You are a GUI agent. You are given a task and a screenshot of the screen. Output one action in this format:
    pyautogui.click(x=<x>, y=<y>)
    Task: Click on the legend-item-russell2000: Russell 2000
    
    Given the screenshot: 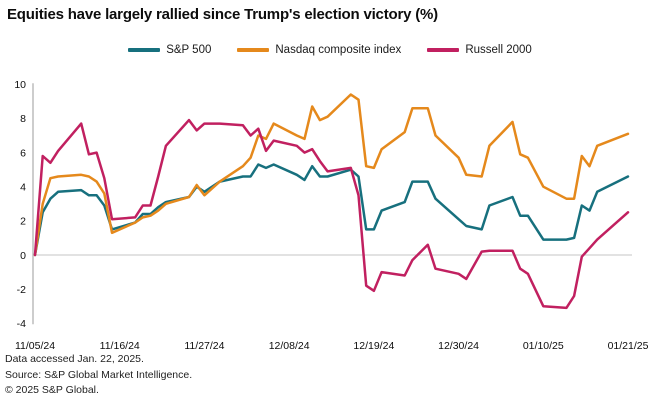 What is the action you would take?
    pyautogui.click(x=479, y=50)
    